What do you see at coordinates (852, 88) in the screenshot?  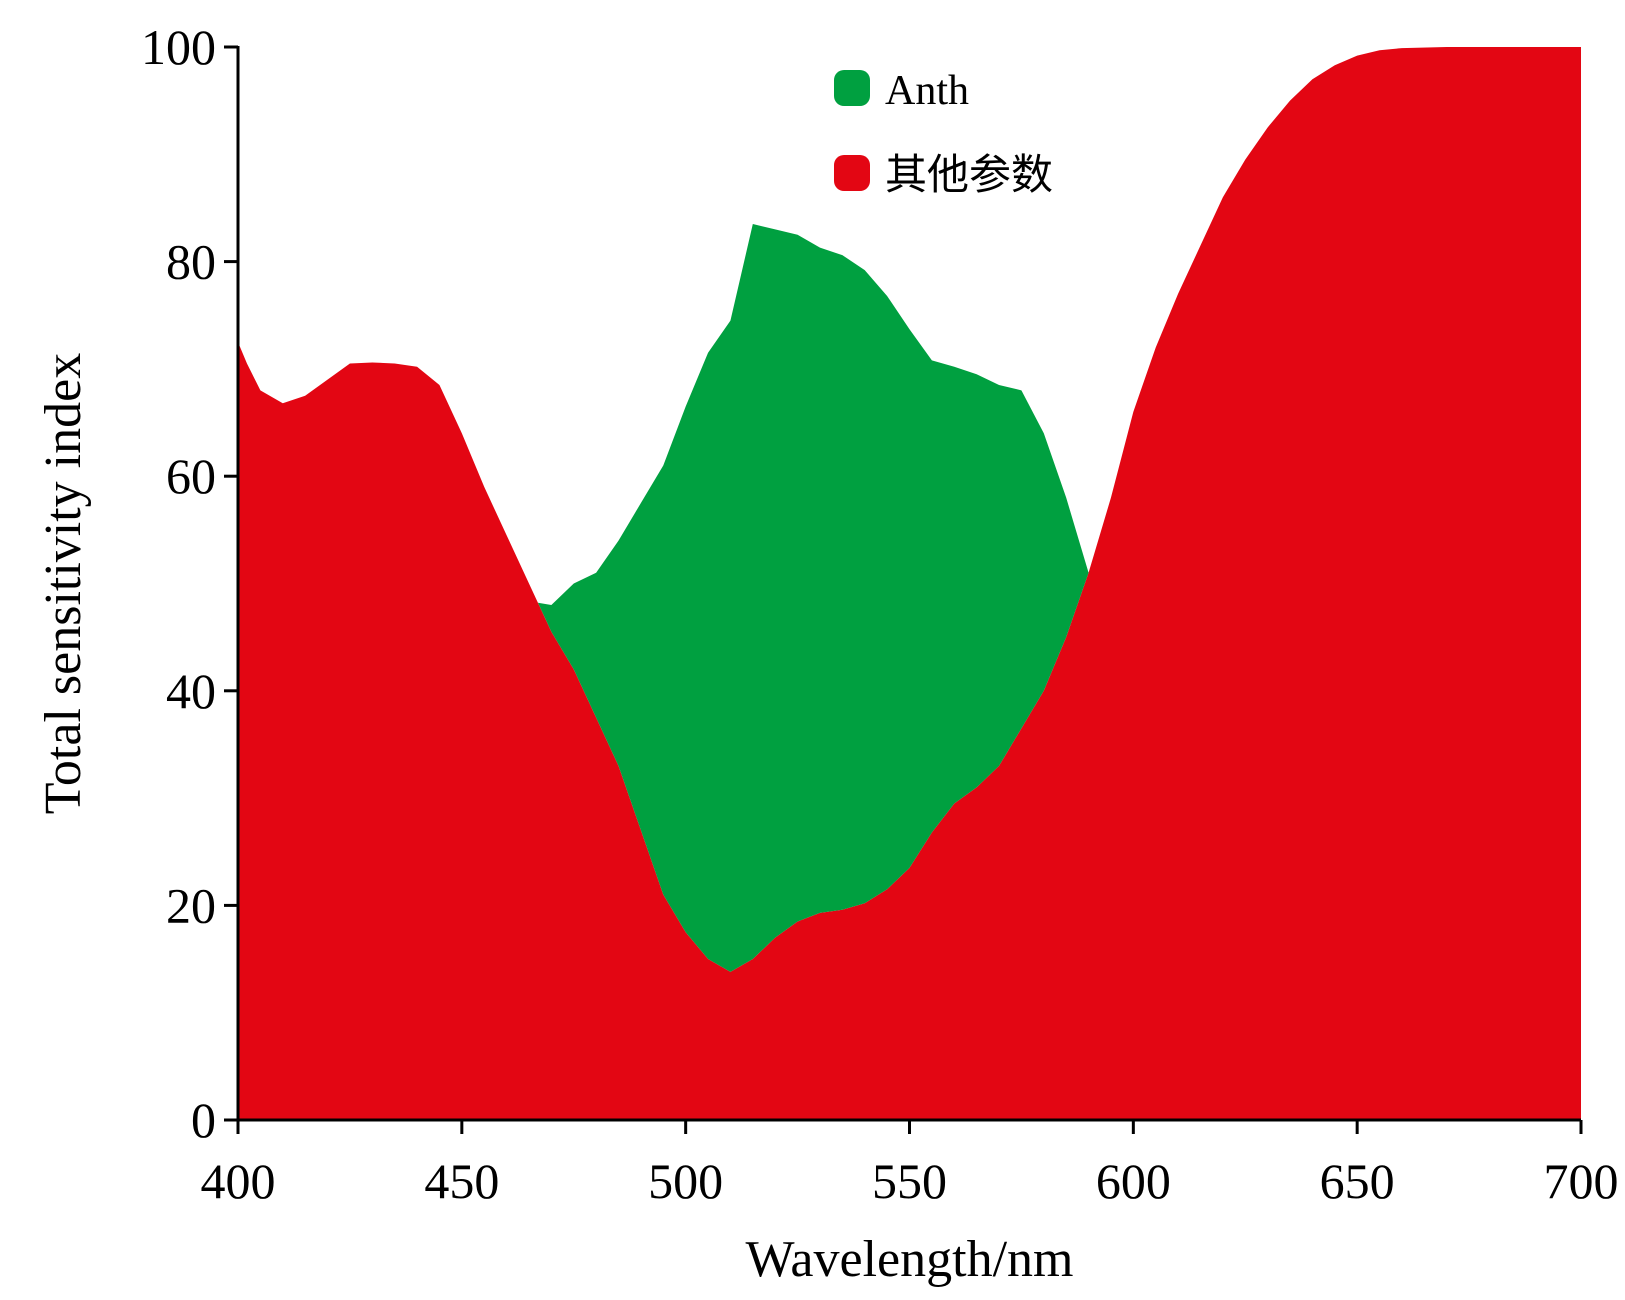 I see `legend-swatch-anth` at bounding box center [852, 88].